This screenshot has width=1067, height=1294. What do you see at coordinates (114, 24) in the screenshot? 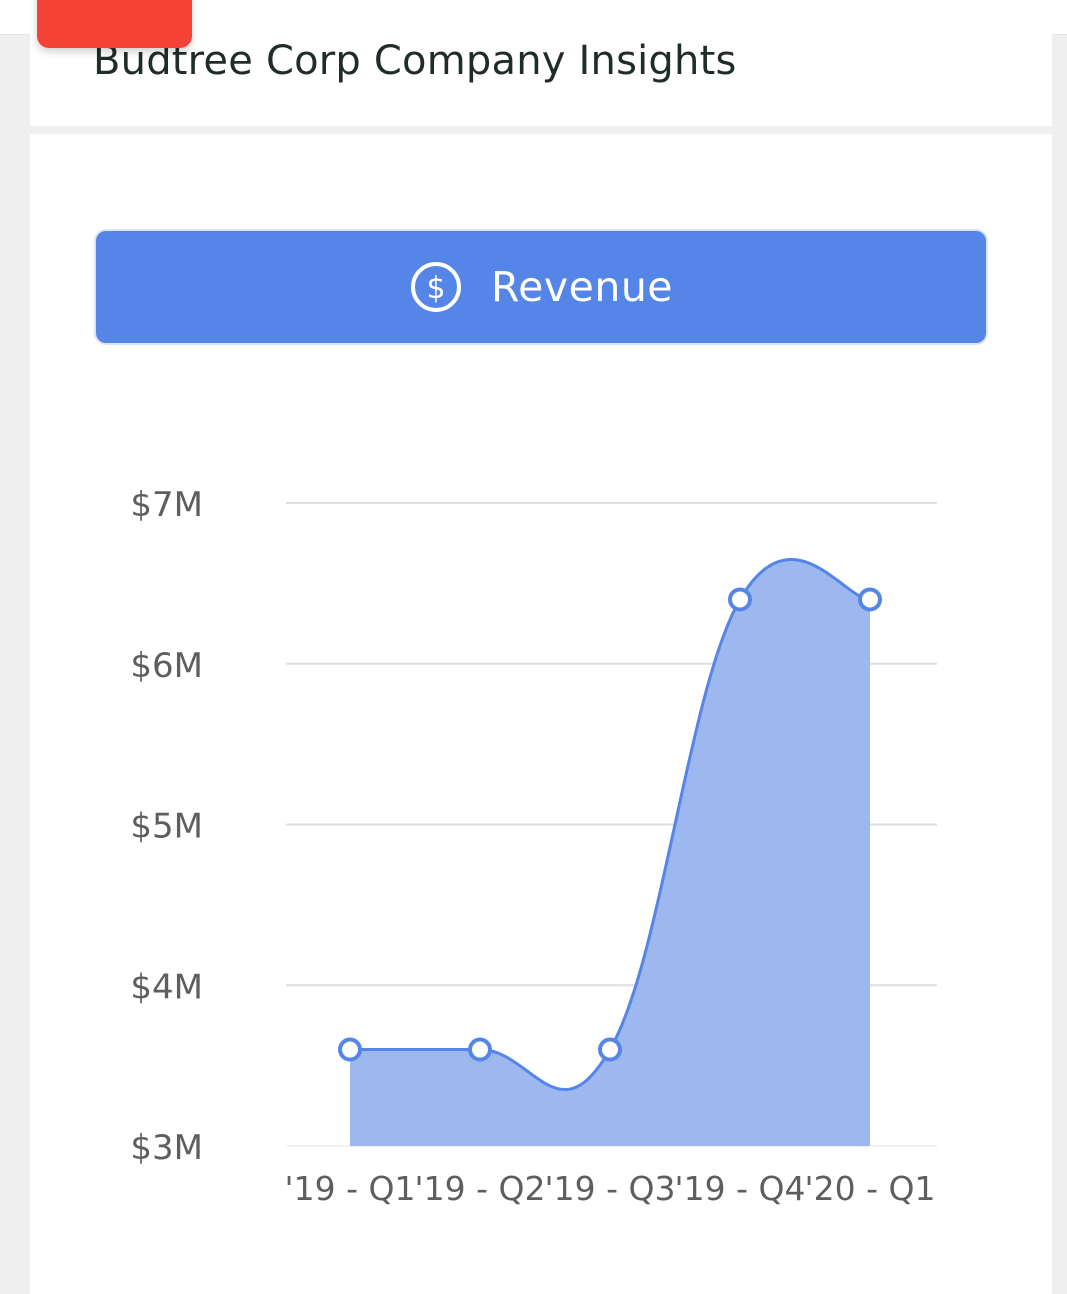
I see `notification-tab` at bounding box center [114, 24].